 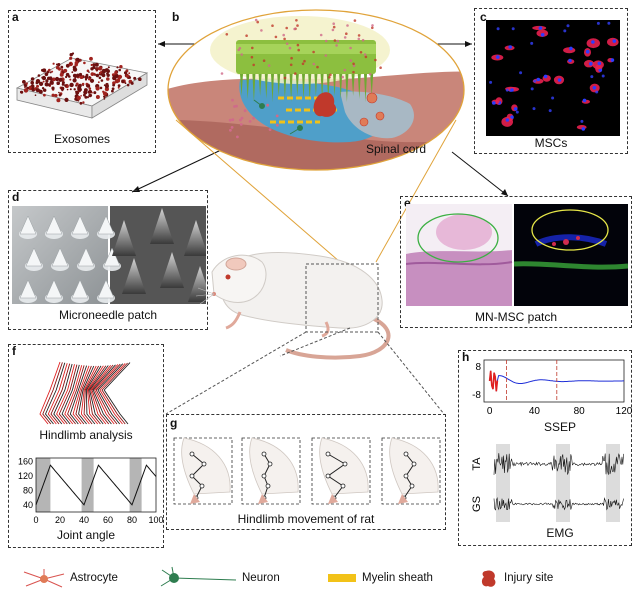 I want to click on panel-a-label: a, so click(x=15, y=17).